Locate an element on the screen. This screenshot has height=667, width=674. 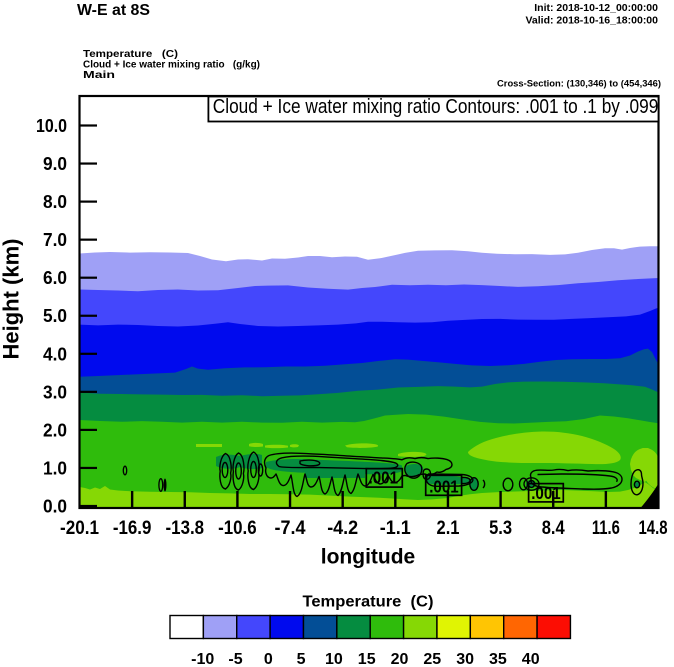
svg-text: -10 is located at coordinates (202, 659).